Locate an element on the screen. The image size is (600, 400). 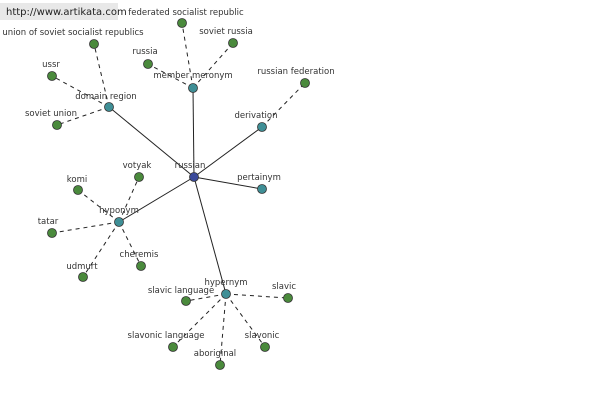
center-node-label: russian is located at coordinates (190, 166).